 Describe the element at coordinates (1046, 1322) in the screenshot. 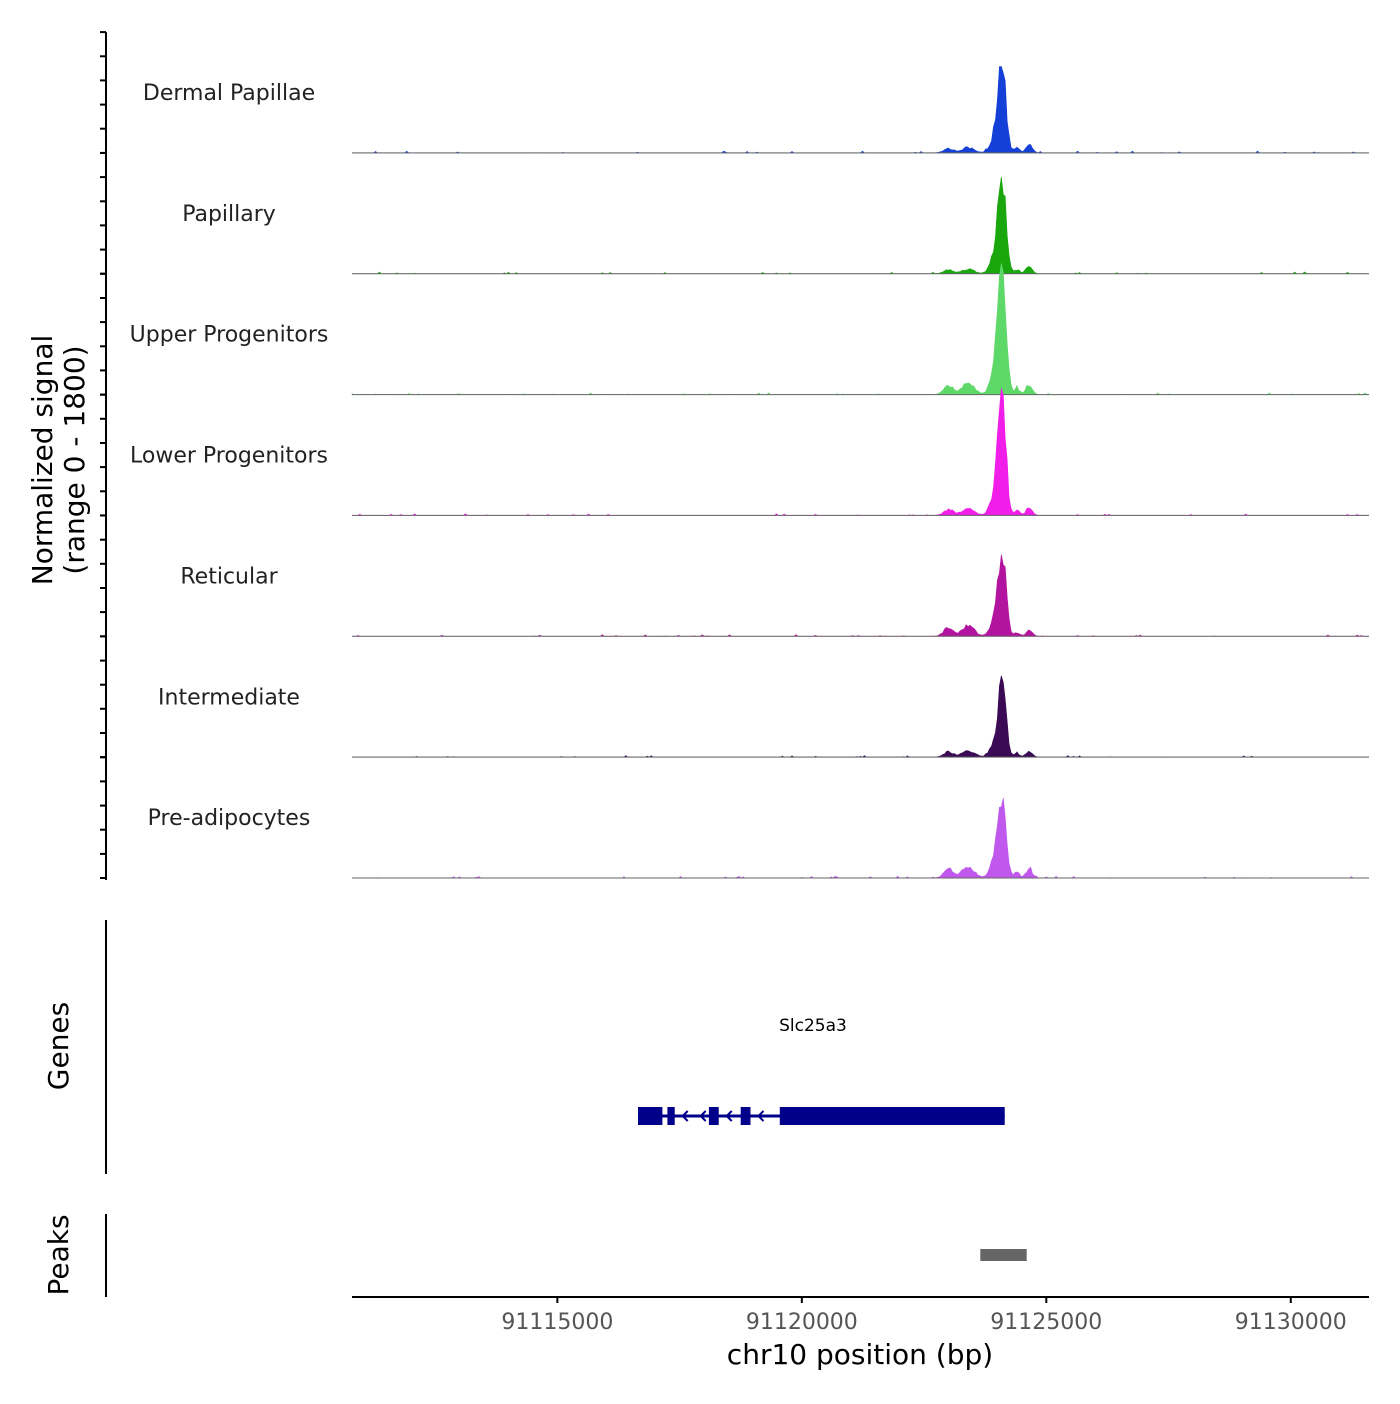

I see `x-tick-label: 91125000` at that location.